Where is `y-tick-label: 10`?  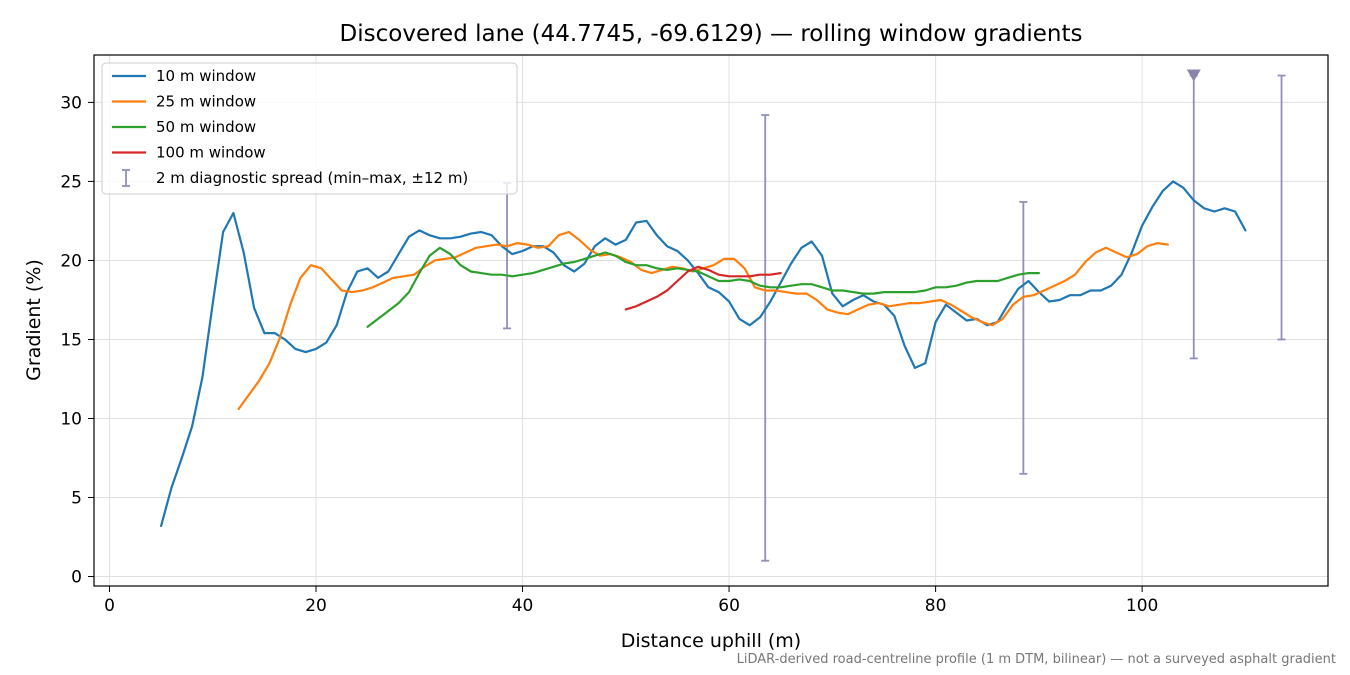 y-tick-label: 10 is located at coordinates (71, 419).